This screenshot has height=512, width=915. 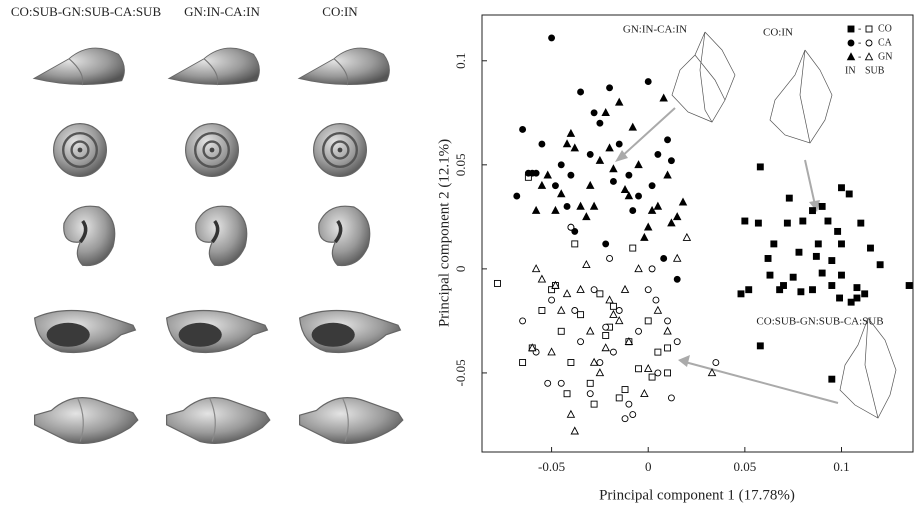 What do you see at coordinates (444, 233) in the screenshot?
I see `y-axis-label: Principal component 2 (12.1%)` at bounding box center [444, 233].